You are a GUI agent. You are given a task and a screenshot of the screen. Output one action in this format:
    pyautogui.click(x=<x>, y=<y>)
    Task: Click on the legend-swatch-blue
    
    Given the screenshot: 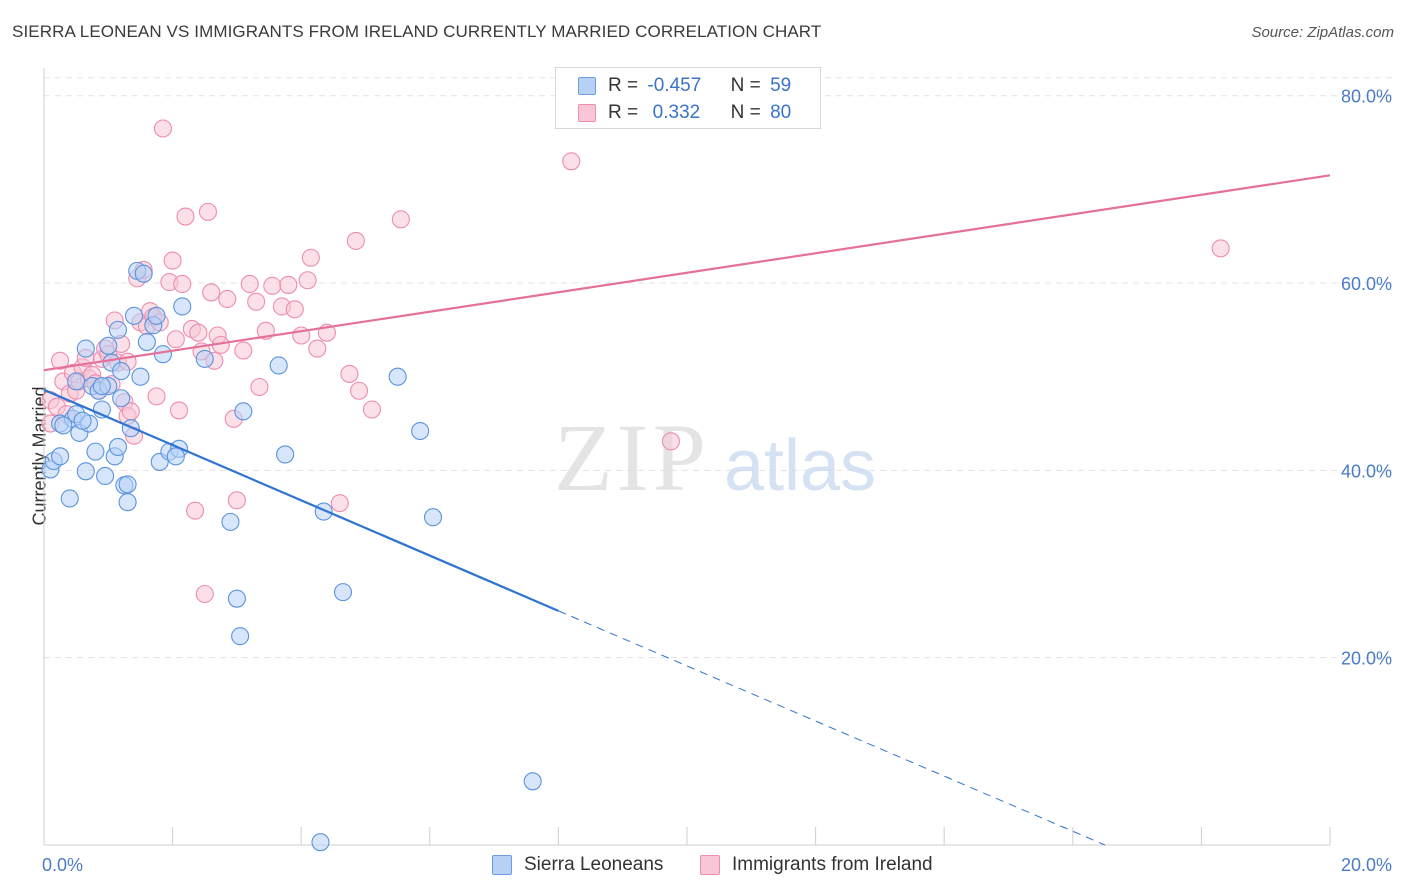 What is the action you would take?
    pyautogui.click(x=587, y=86)
    